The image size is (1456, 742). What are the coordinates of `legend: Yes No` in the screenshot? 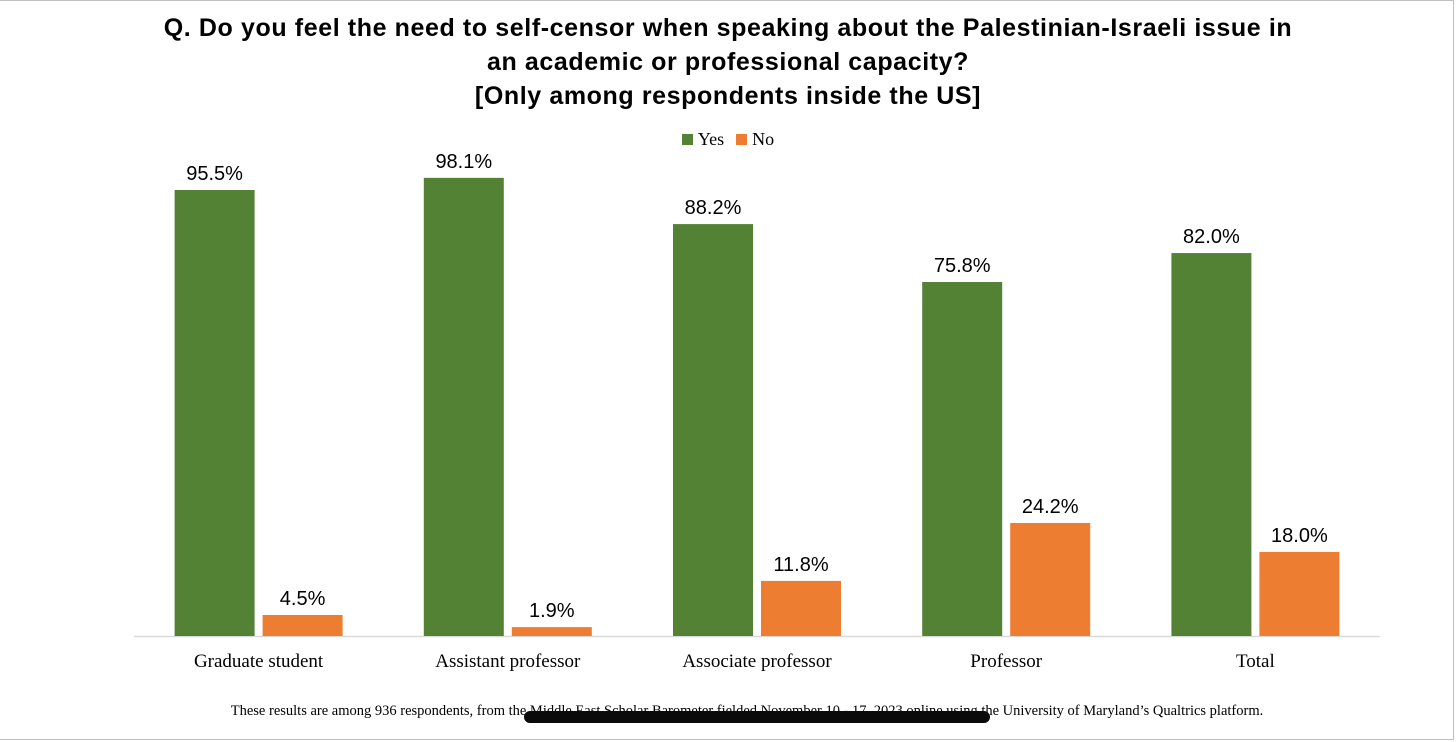 It's located at (728, 139).